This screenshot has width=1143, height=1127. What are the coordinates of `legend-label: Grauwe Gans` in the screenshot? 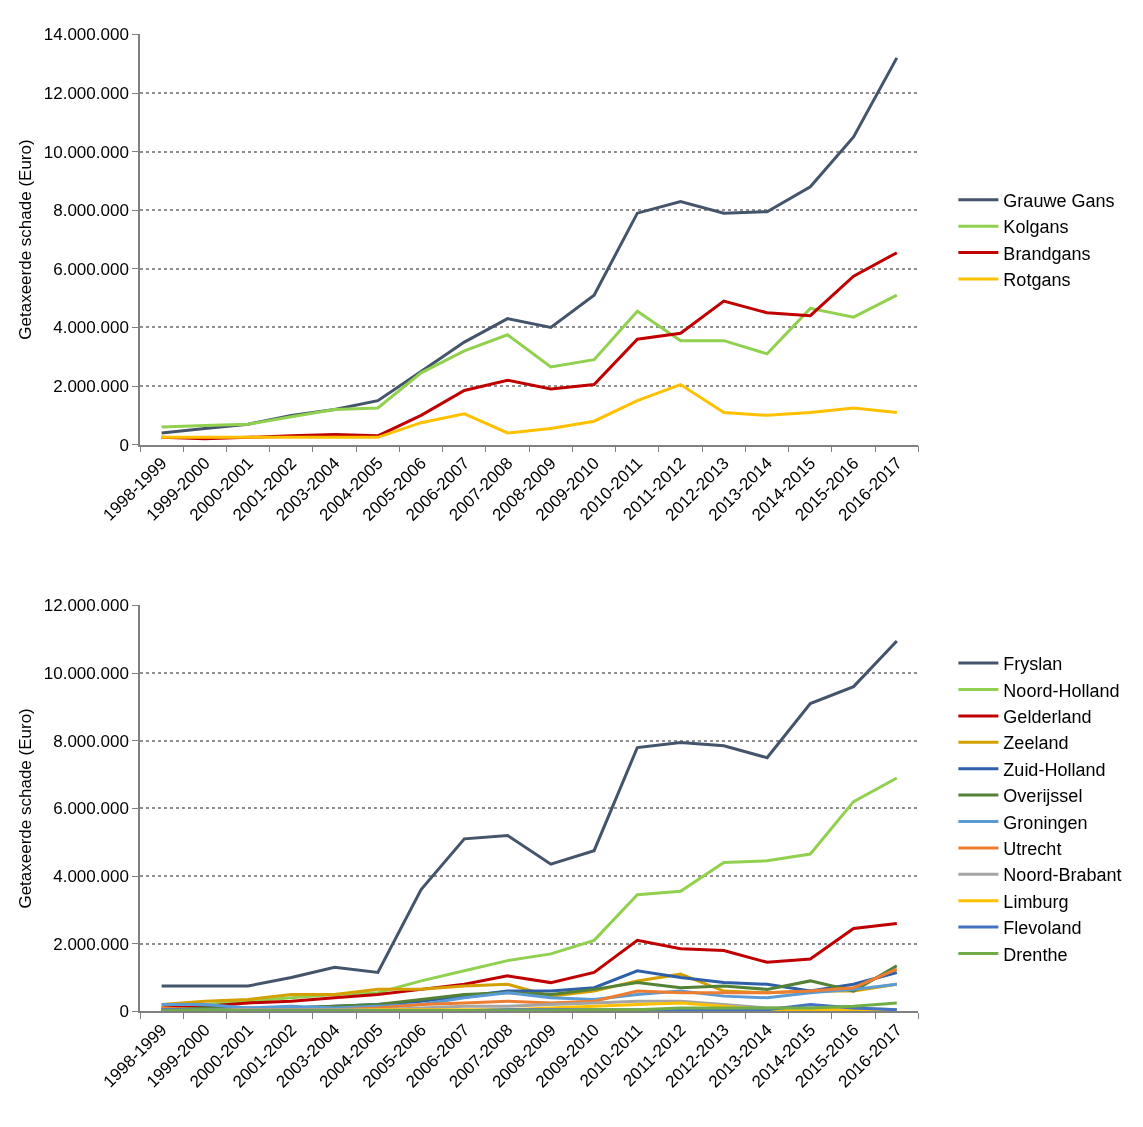 It's located at (1059, 200).